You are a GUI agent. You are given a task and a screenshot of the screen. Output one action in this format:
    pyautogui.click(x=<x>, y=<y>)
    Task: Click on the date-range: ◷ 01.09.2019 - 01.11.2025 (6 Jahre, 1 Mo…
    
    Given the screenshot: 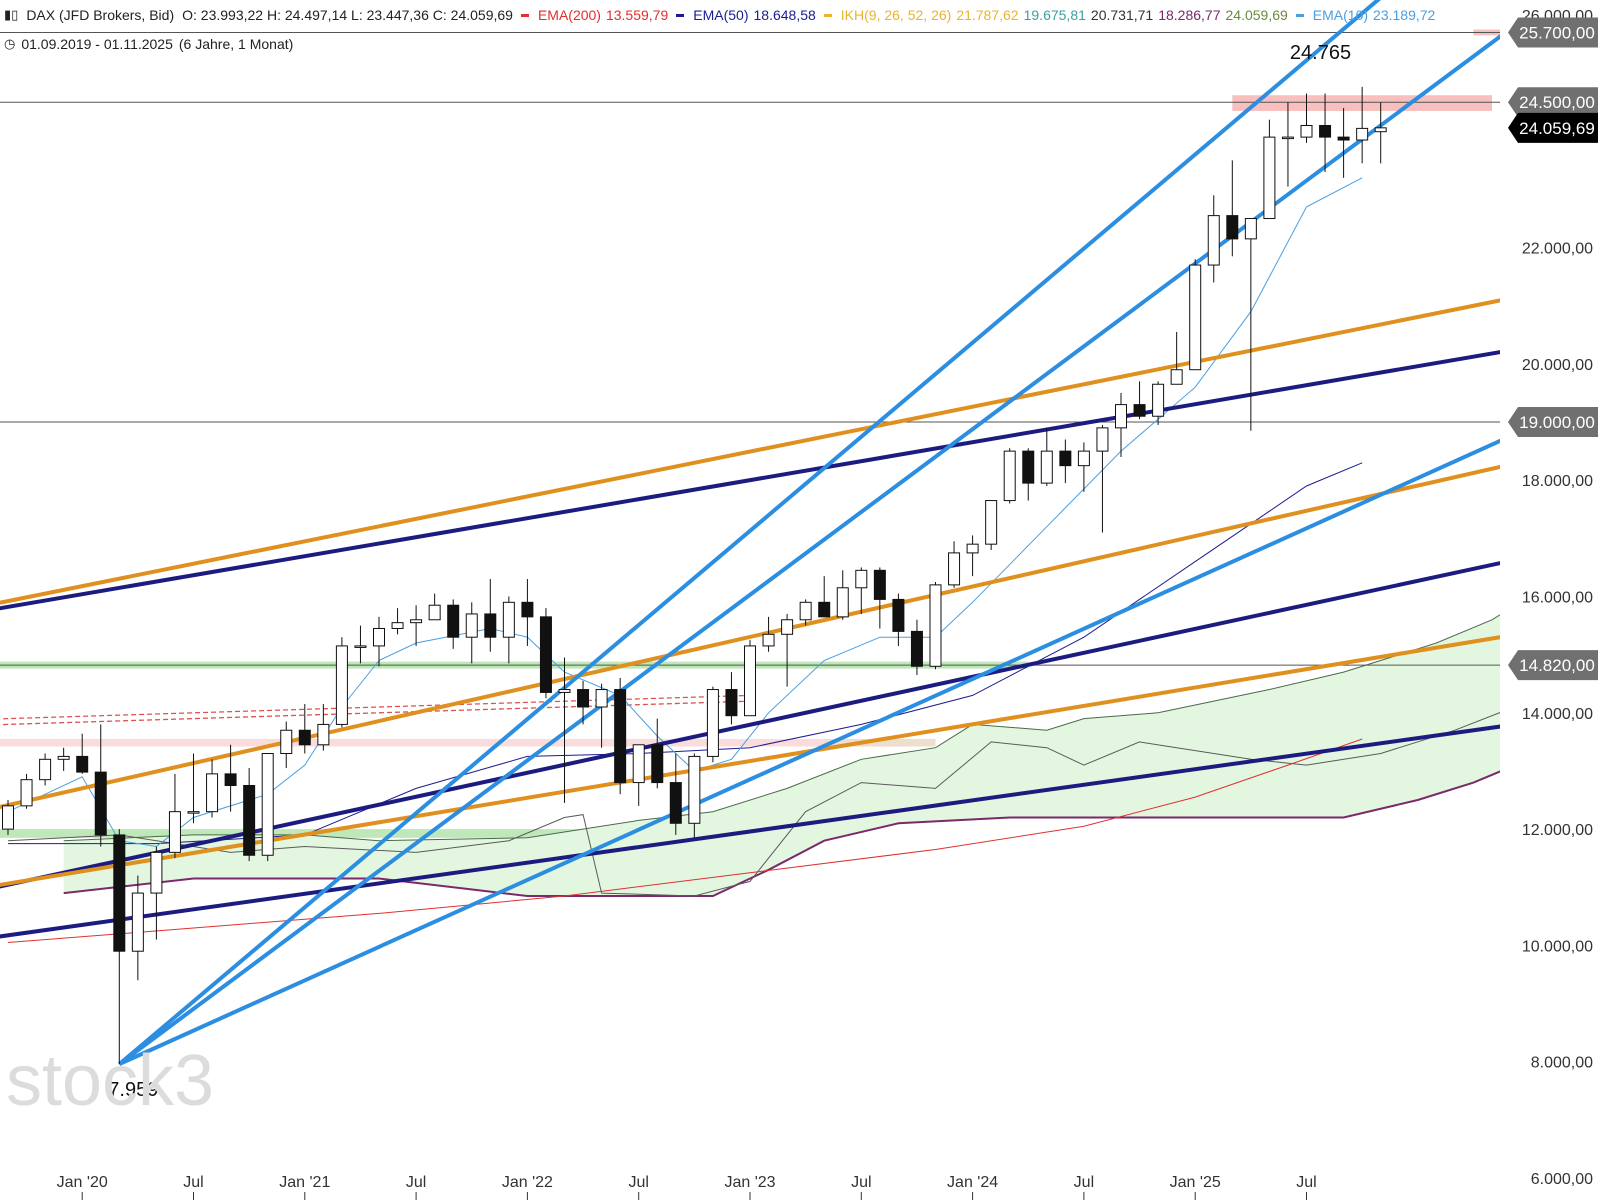 What is the action you would take?
    pyautogui.click(x=148, y=44)
    